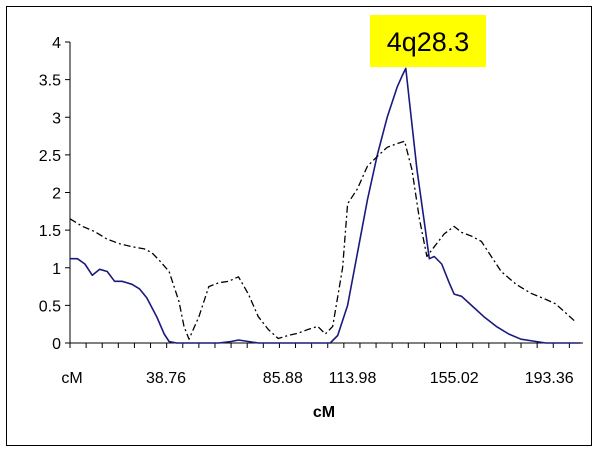 This screenshot has height=454, width=600. Describe the element at coordinates (56, 194) in the screenshot. I see `y-tick-label: 2` at that location.